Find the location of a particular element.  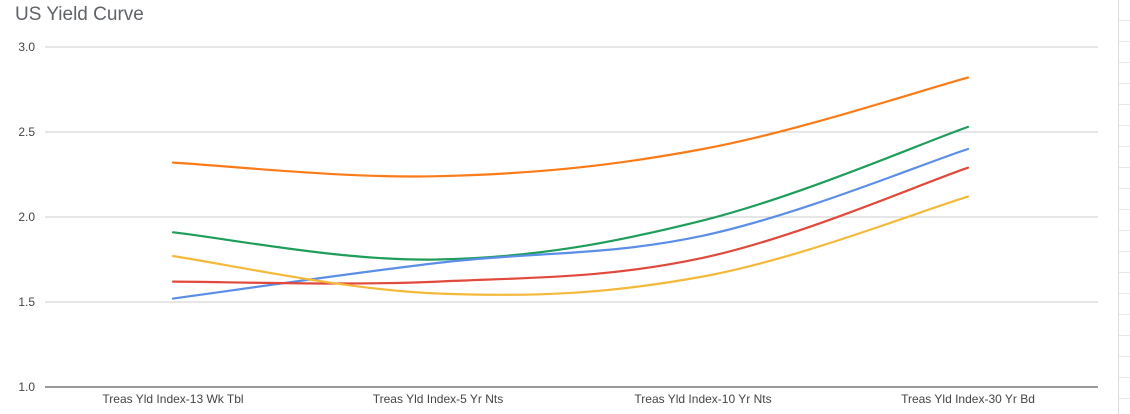

x-tick-label: Treas Yld Index-10 Yr Nts is located at coordinates (702, 399).